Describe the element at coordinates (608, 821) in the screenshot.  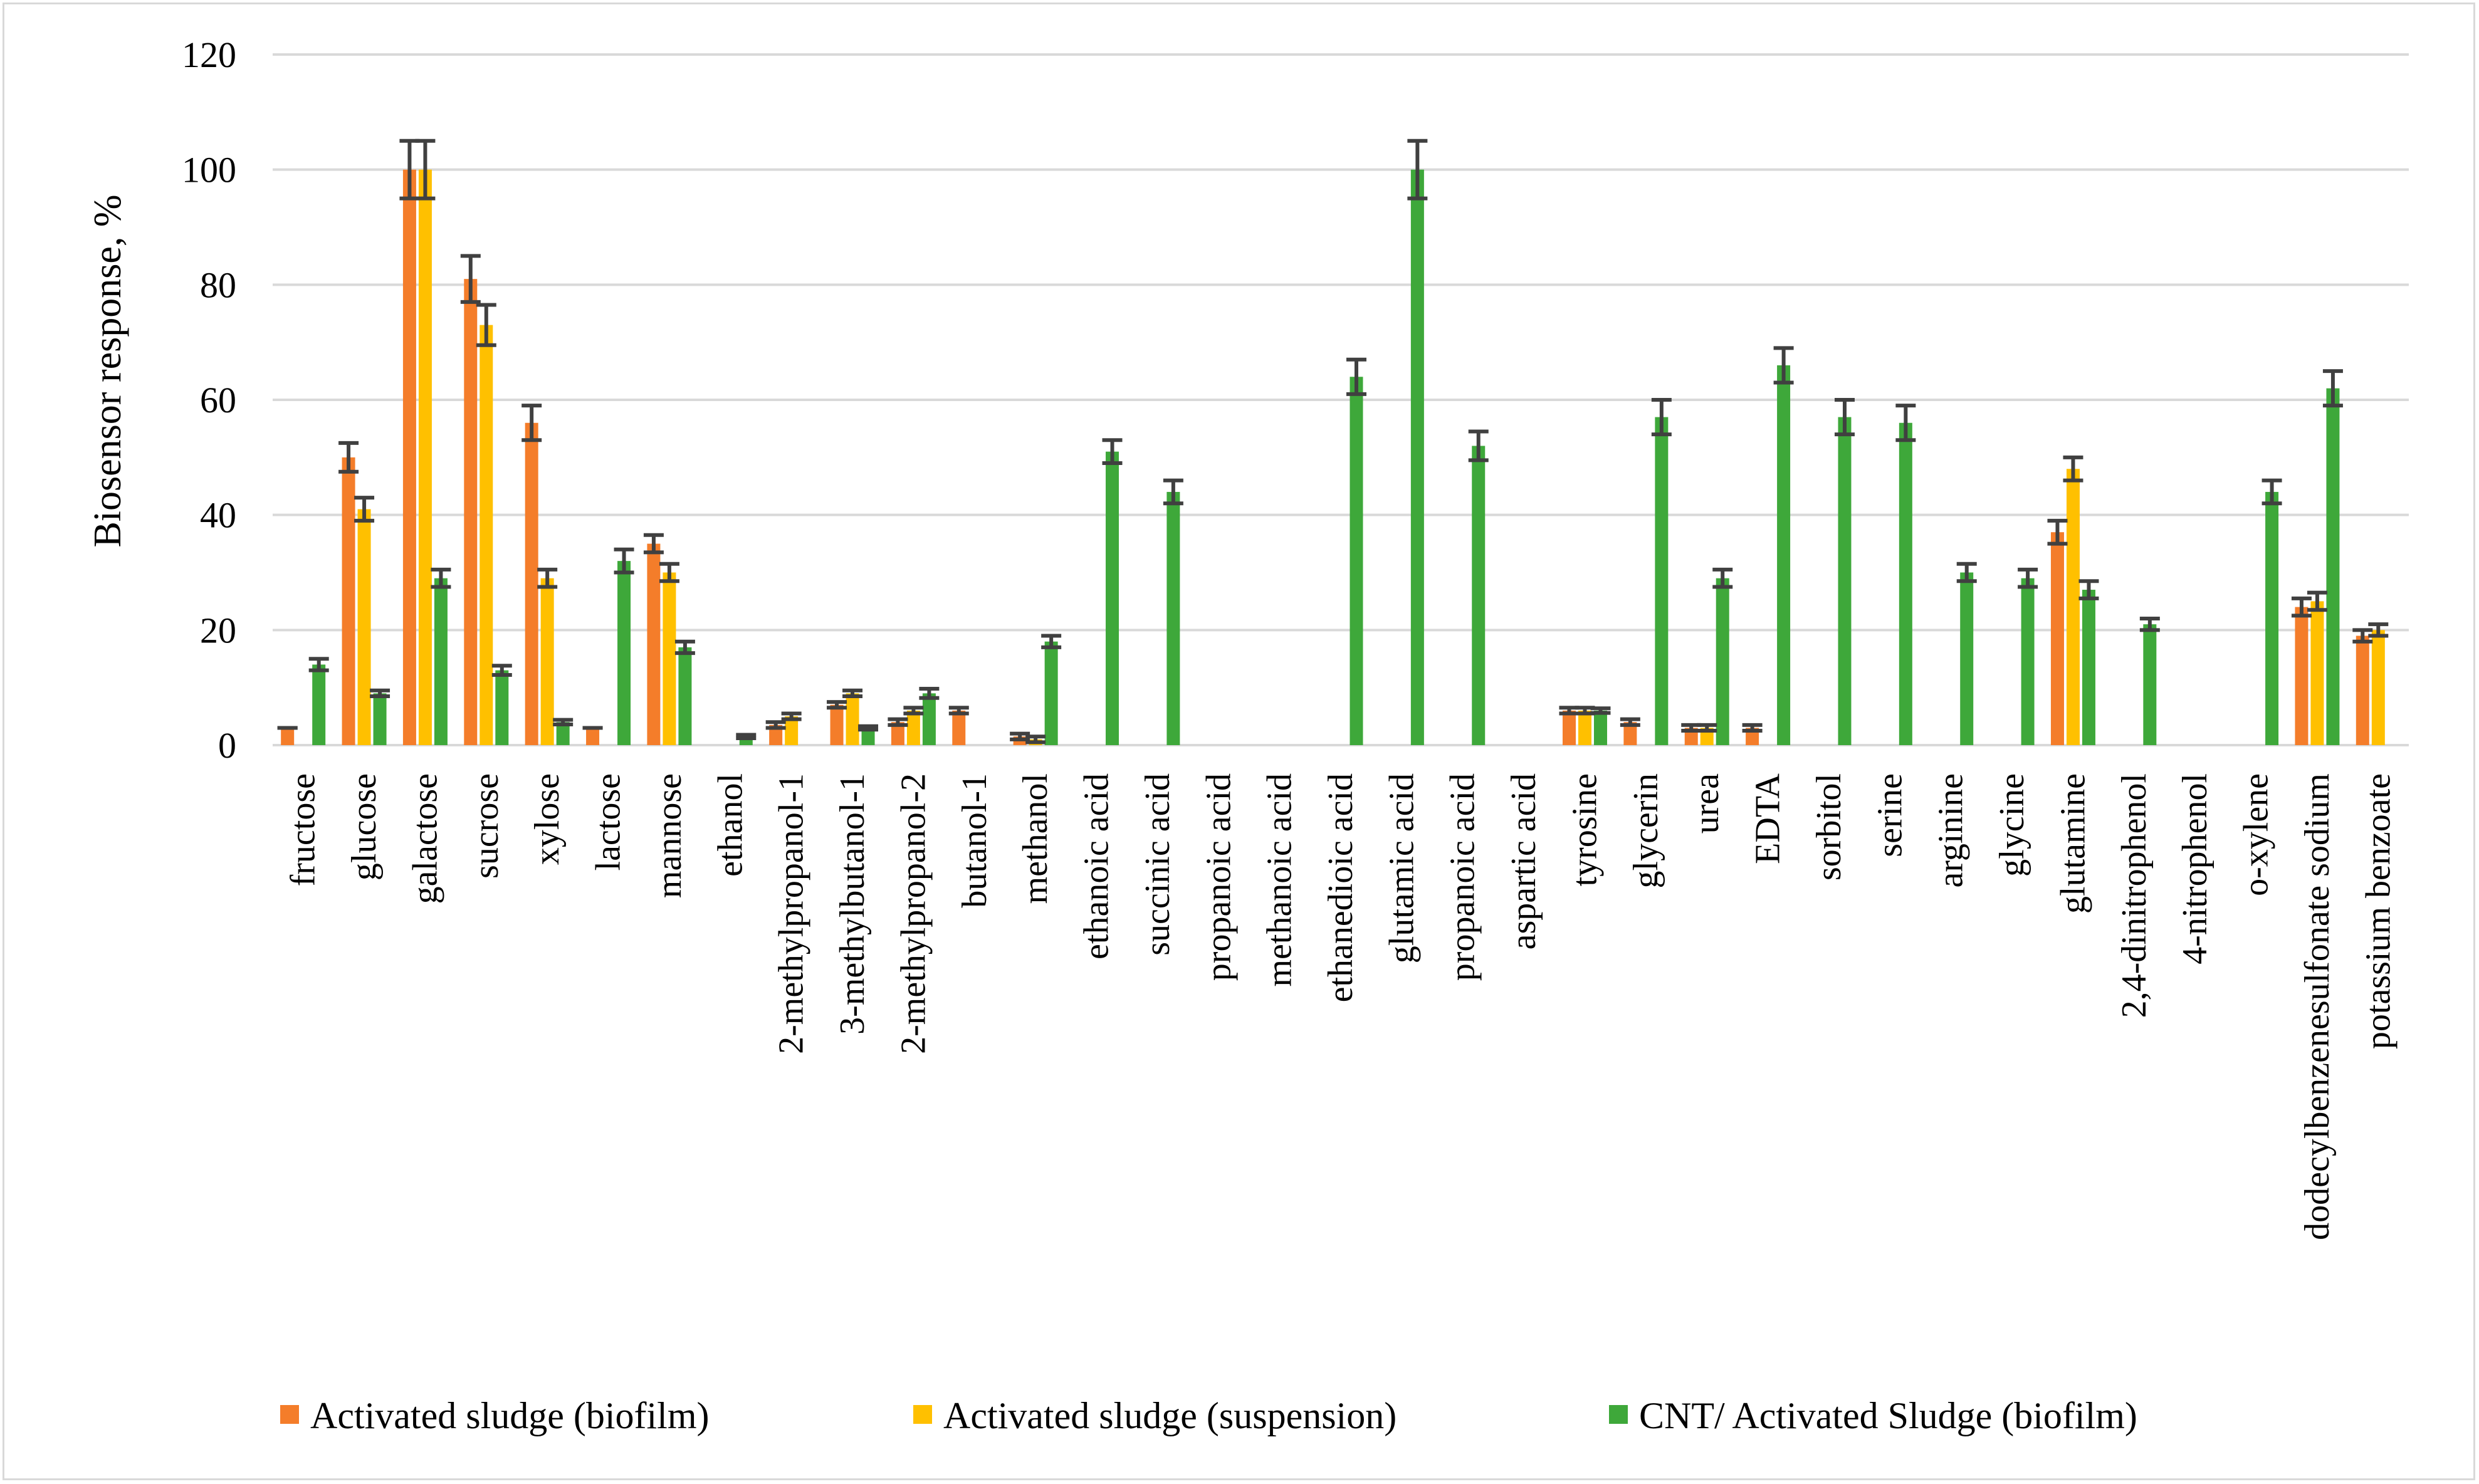
I see `x-tick-label: lactose` at that location.